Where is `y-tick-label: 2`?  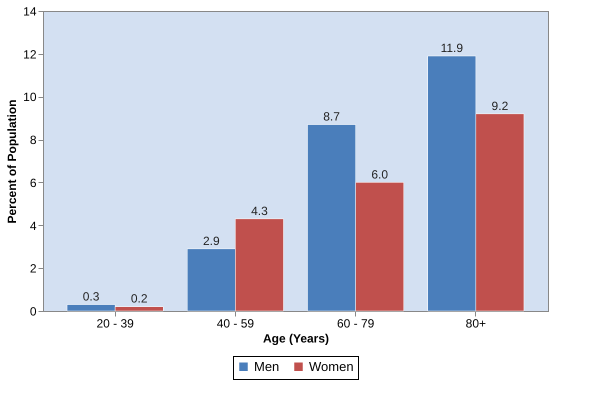 y-tick-label: 2 is located at coordinates (33, 269).